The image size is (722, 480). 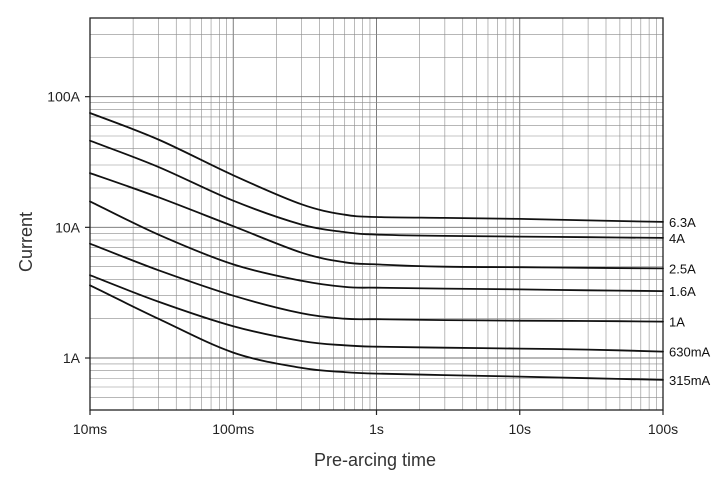 I want to click on x-axis-title: Pre-arcing time, so click(x=375, y=460).